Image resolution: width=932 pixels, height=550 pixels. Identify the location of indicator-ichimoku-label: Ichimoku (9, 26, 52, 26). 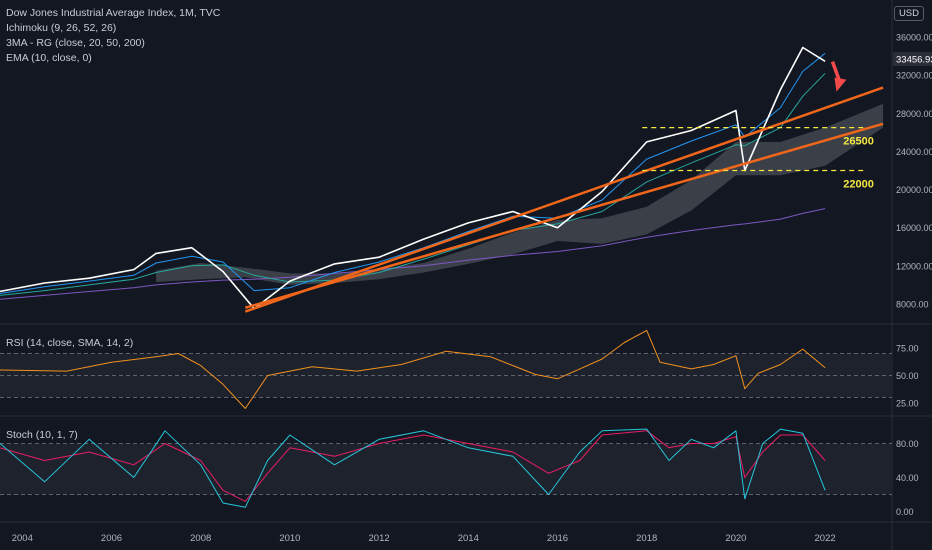
(61, 28).